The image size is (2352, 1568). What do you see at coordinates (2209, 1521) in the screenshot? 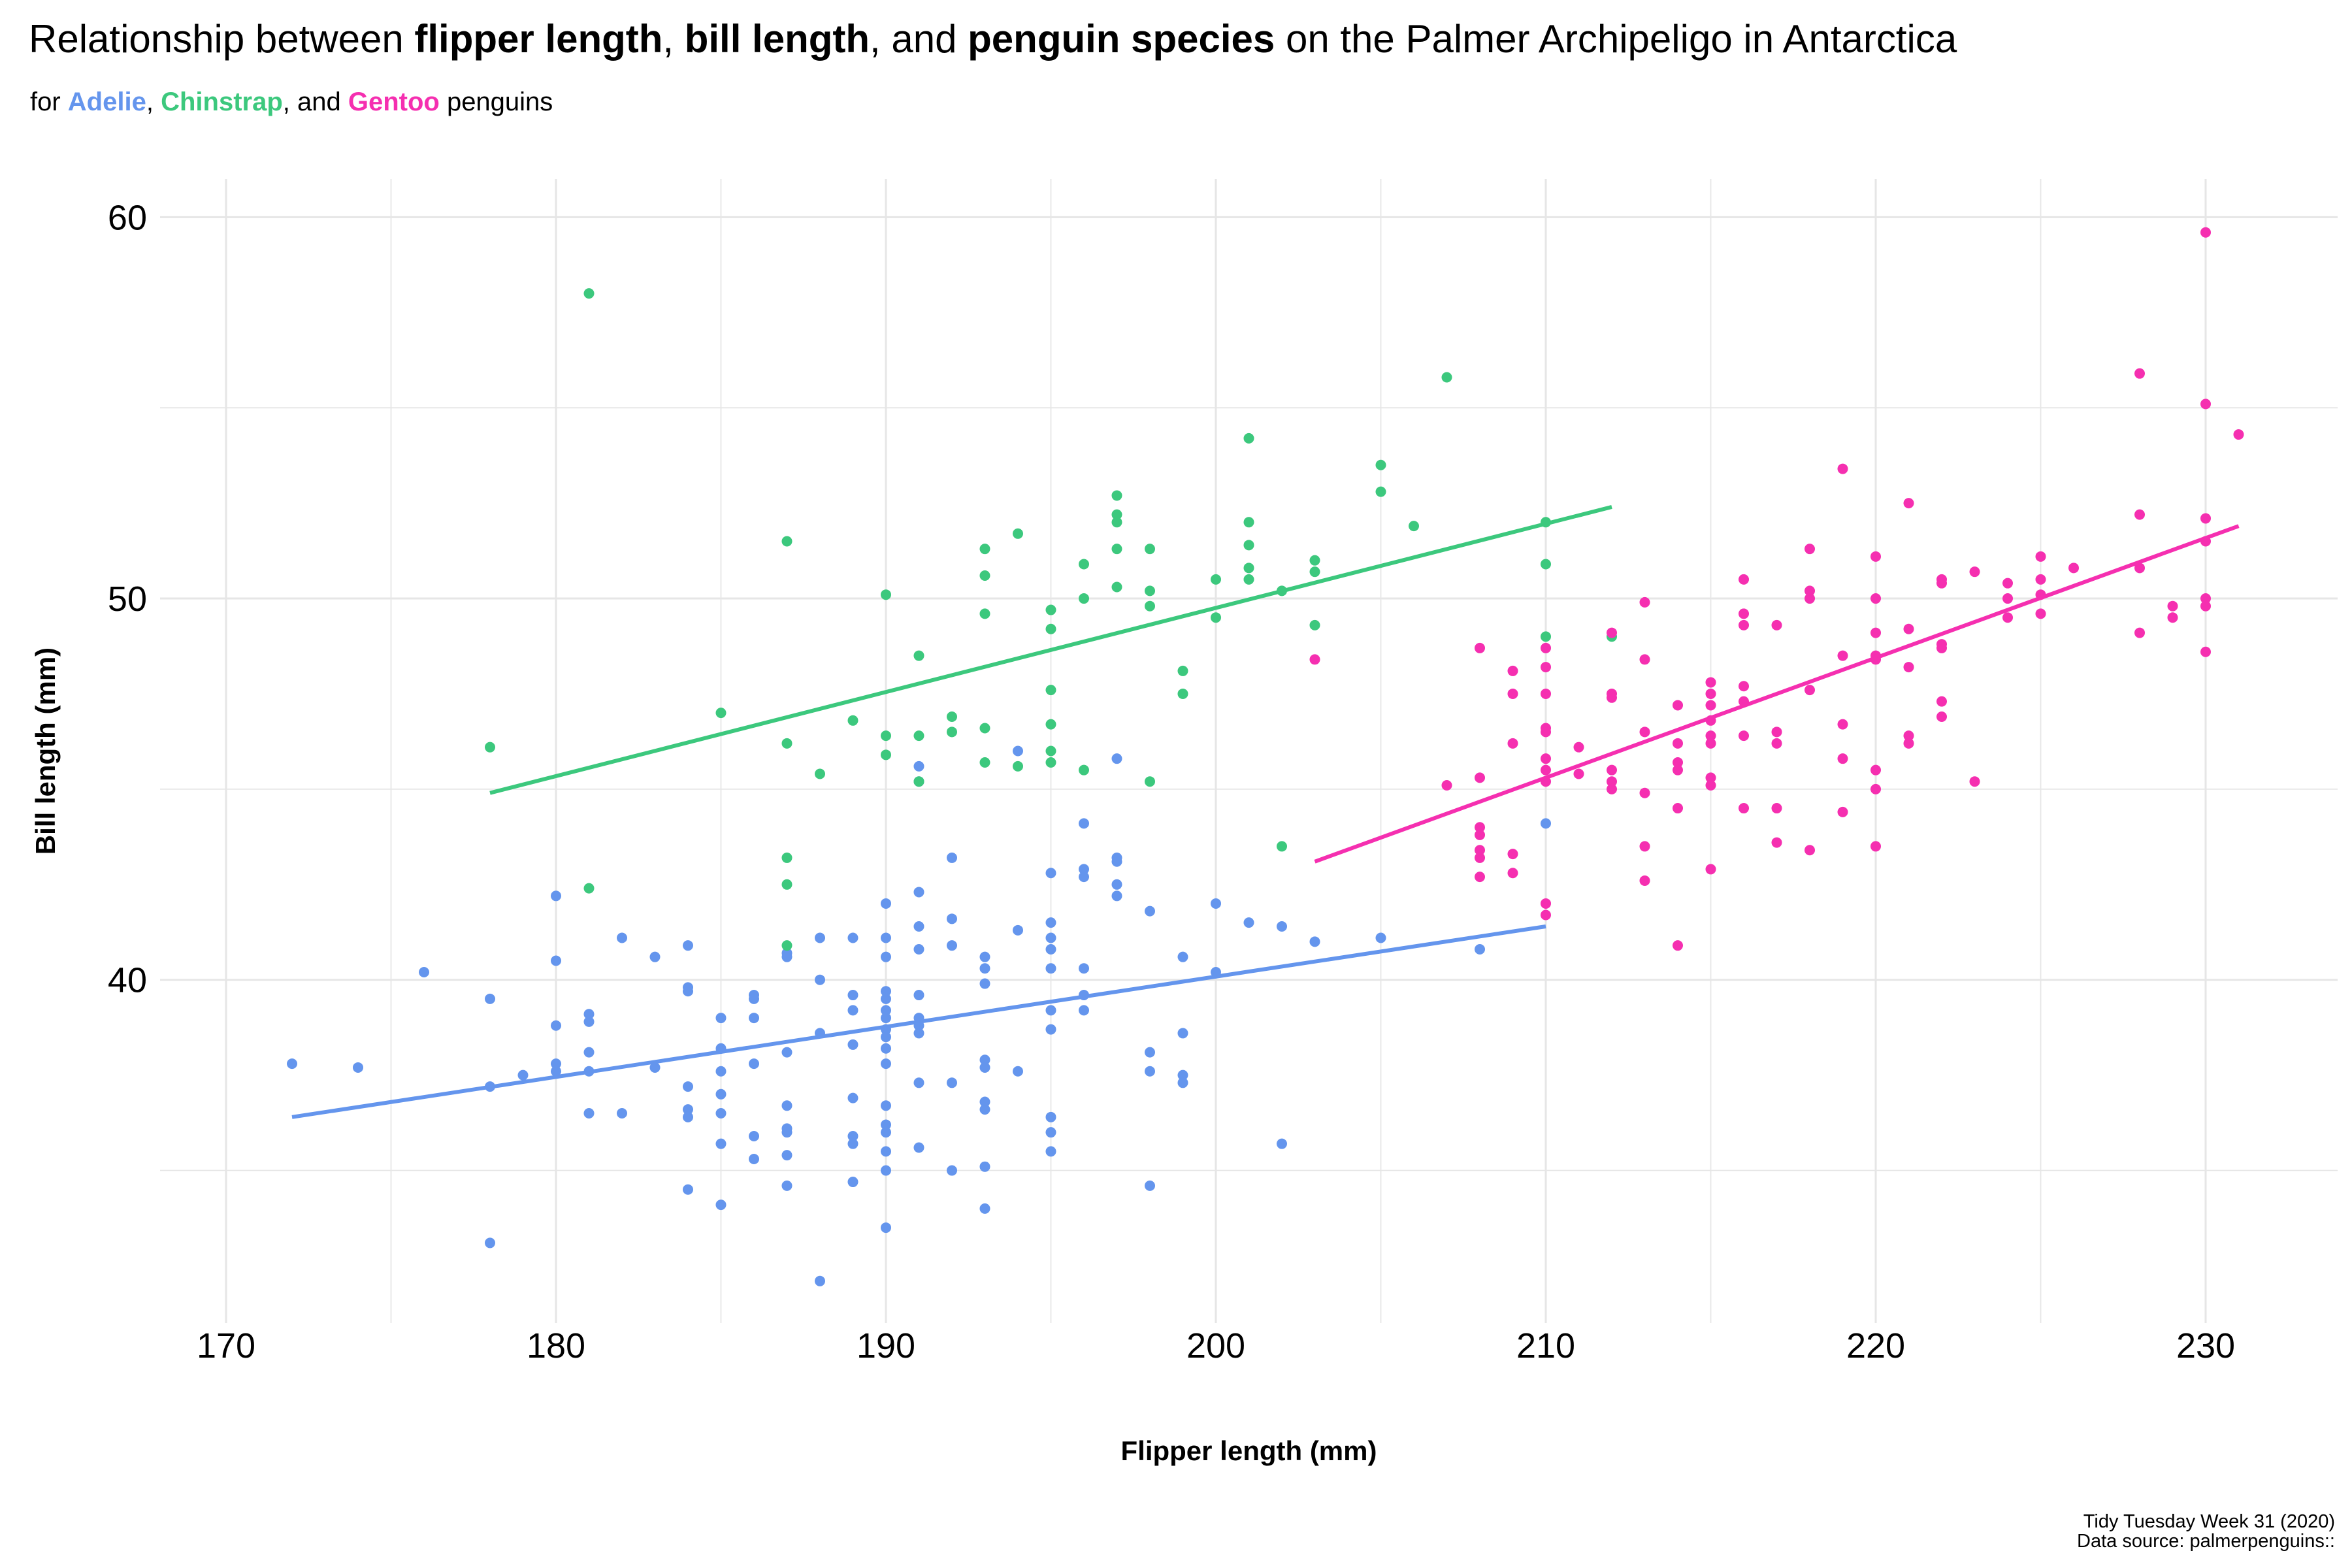
I see `caption-line-week: Tidy Tuesday Week 31 (2020)` at bounding box center [2209, 1521].